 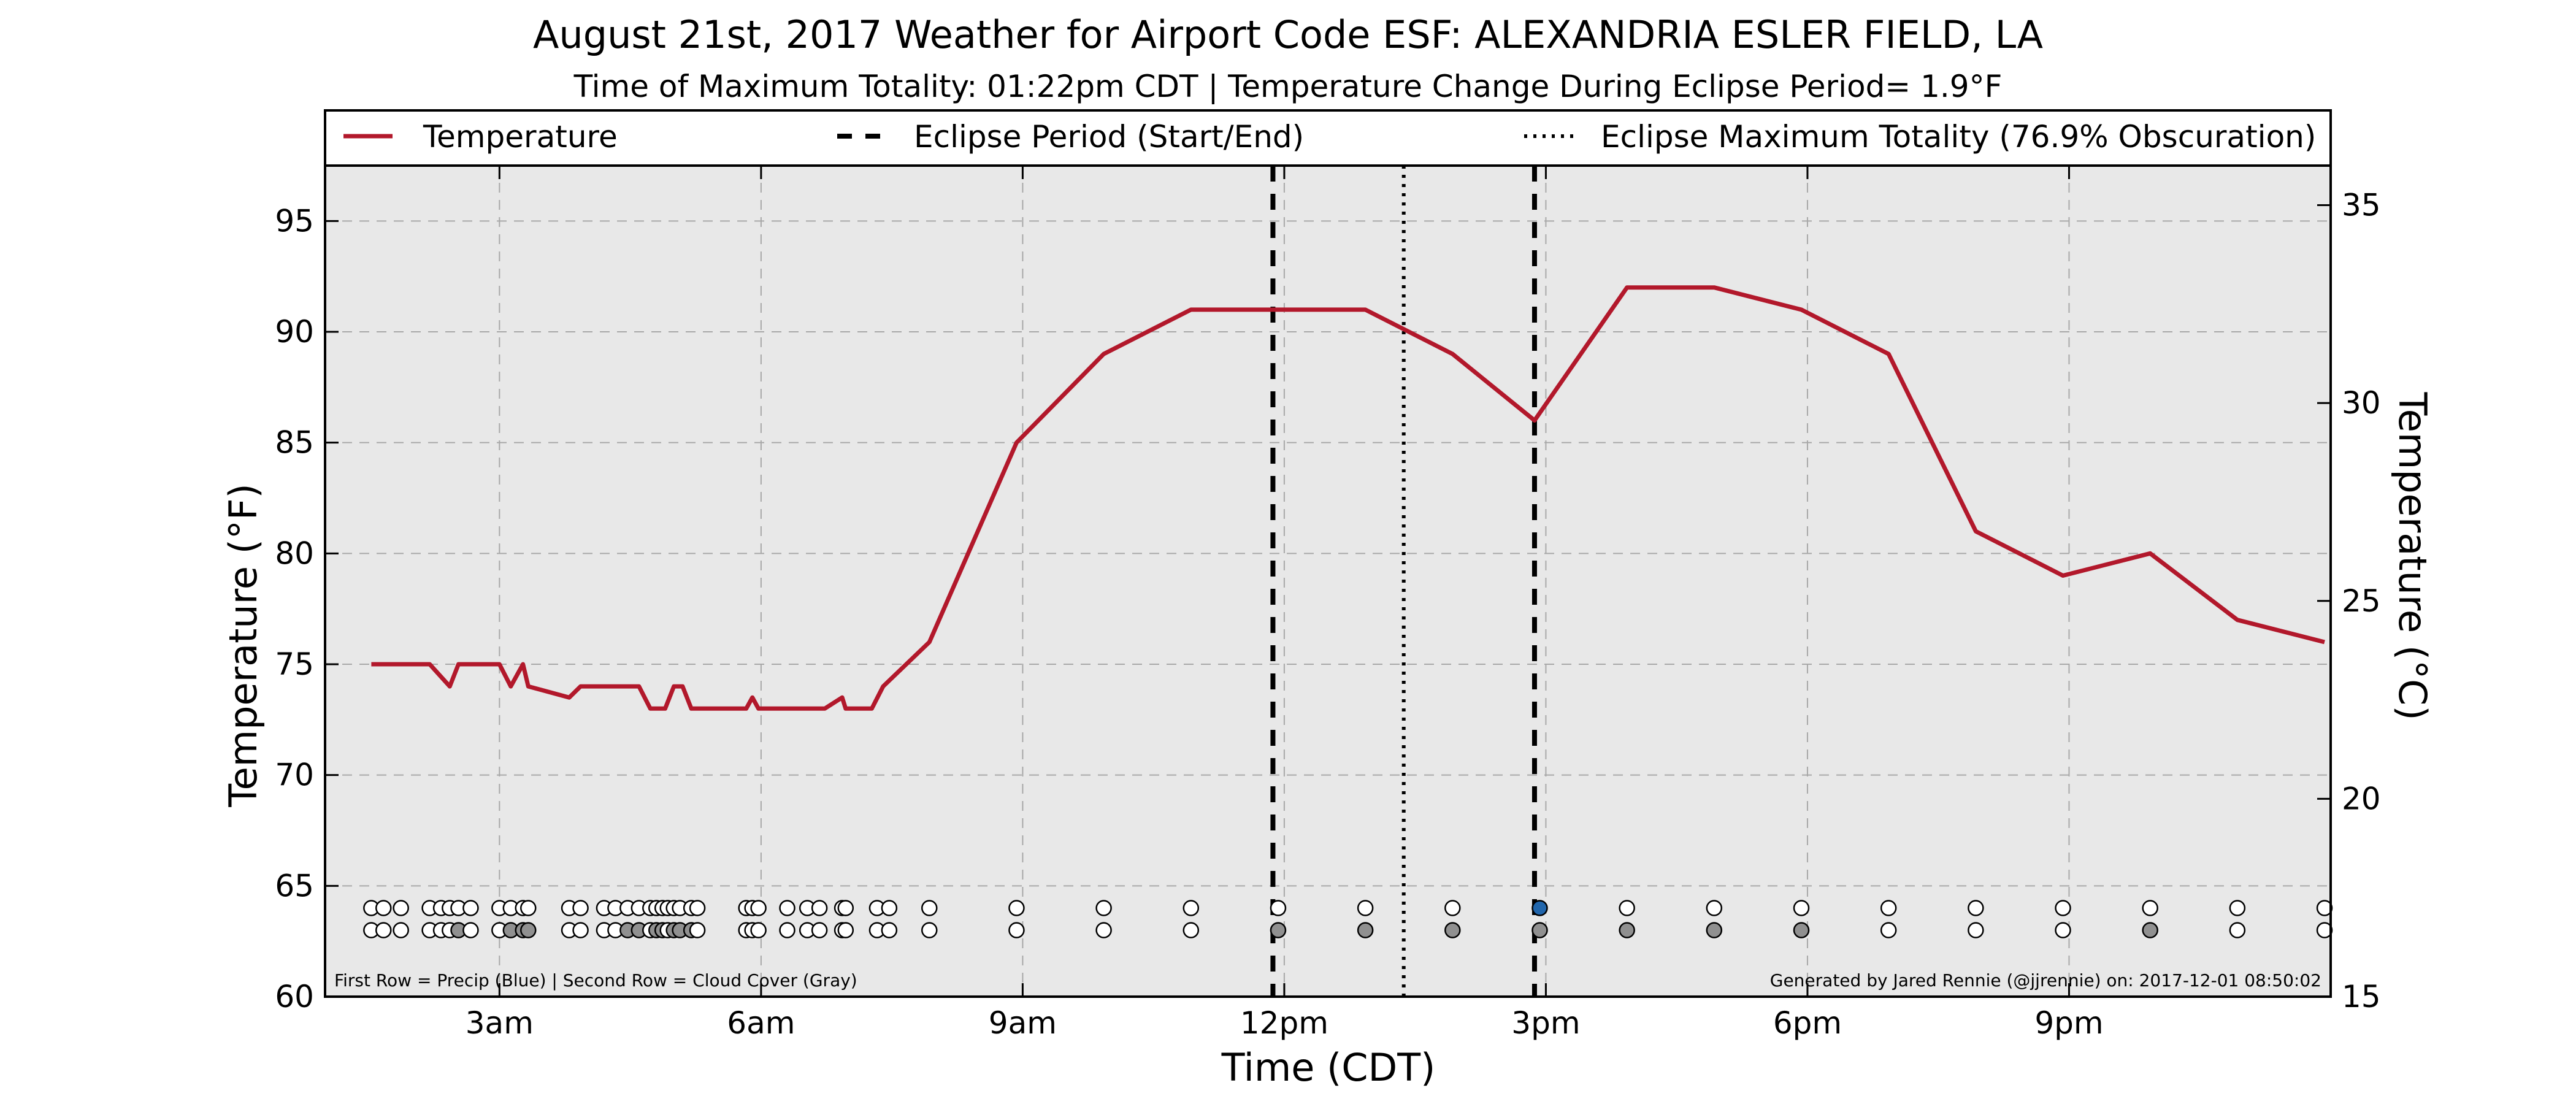 What do you see at coordinates (520, 137) in the screenshot?
I see `legend-label-temperature: Temperature` at bounding box center [520, 137].